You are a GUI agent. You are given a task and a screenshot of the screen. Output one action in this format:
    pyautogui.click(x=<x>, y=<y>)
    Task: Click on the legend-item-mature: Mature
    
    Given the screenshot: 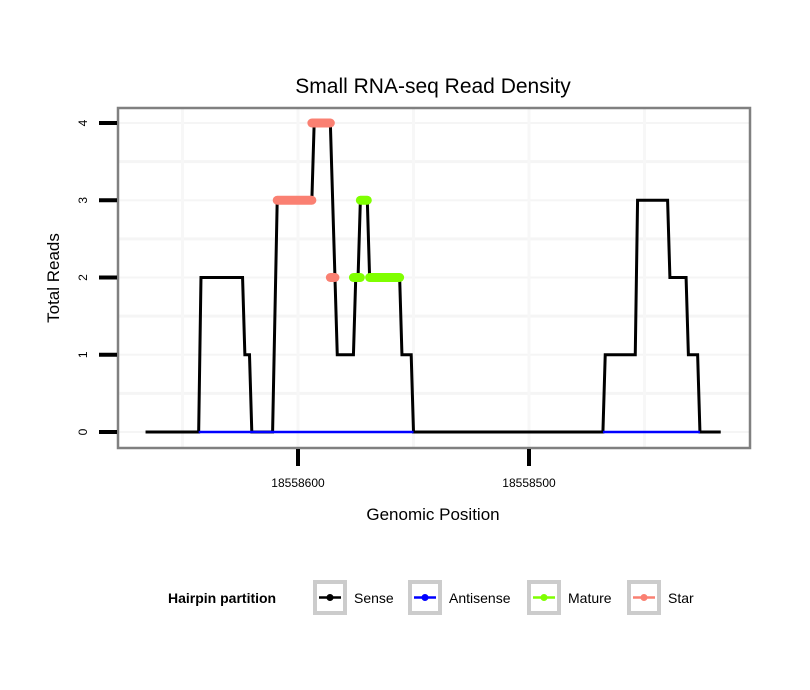 What is the action you would take?
    pyautogui.click(x=569, y=597)
    